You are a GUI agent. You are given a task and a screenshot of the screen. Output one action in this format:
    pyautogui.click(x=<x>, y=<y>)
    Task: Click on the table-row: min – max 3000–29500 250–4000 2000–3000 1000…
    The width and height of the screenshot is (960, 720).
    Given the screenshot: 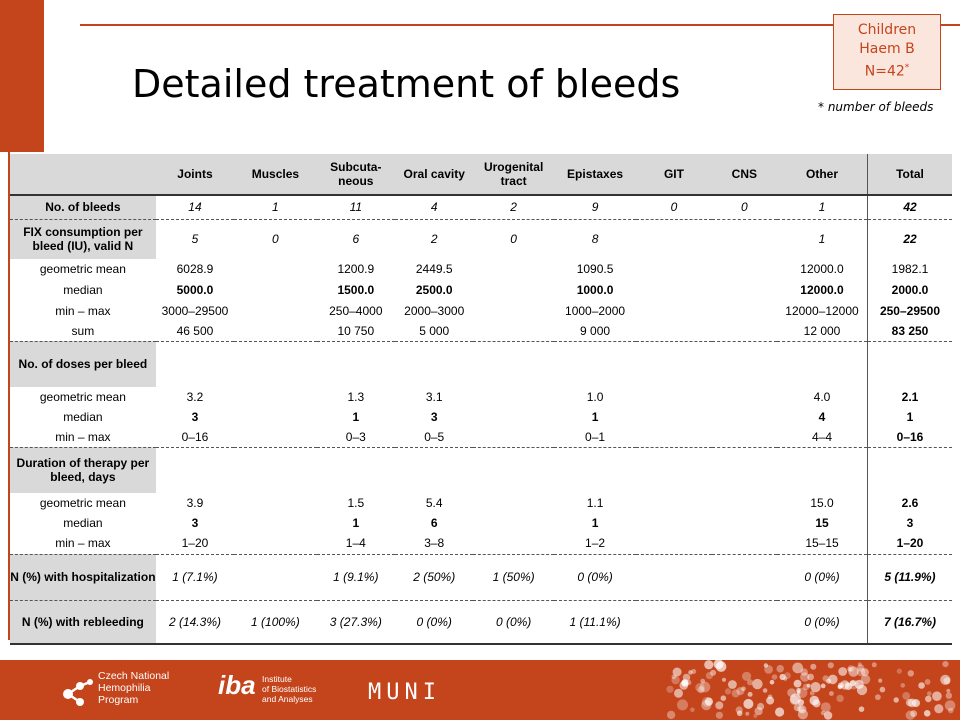 What is the action you would take?
    pyautogui.click(x=481, y=310)
    